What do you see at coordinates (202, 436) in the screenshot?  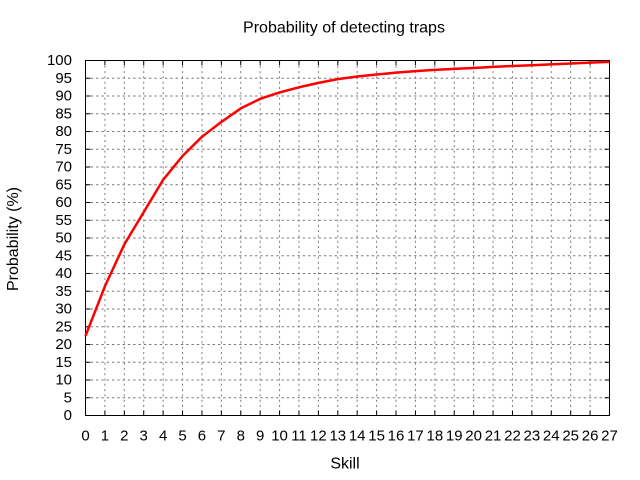 I see `svg-text: 6` at bounding box center [202, 436].